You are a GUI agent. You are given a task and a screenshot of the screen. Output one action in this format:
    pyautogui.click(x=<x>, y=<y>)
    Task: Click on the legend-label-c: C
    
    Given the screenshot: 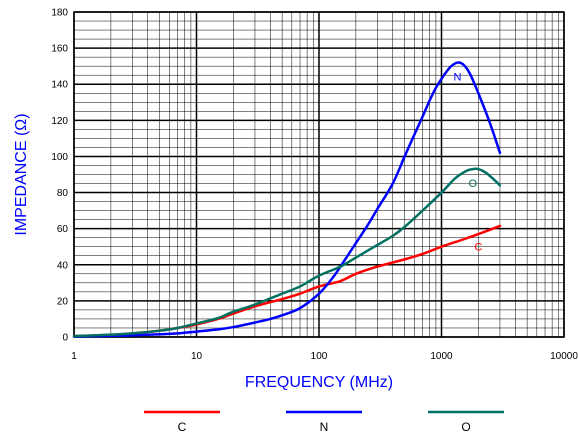 What is the action you would take?
    pyautogui.click(x=182, y=427)
    